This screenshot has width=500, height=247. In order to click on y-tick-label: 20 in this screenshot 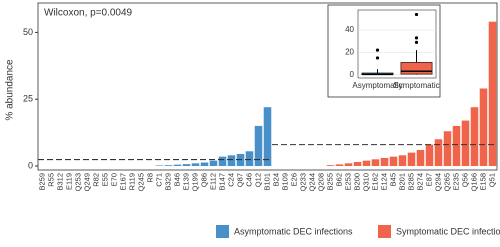, I will do `click(349, 51)`.